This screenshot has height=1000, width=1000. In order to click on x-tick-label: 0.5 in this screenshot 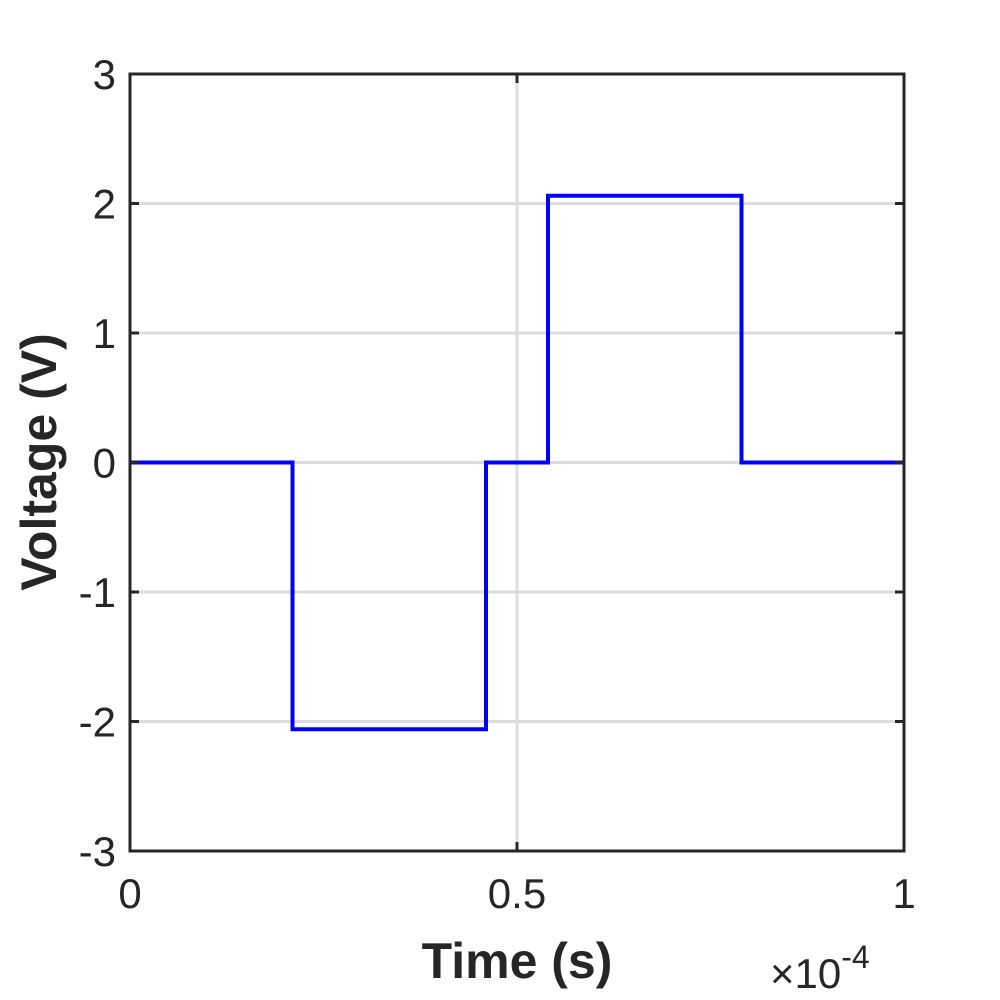, I will do `click(517, 893)`.